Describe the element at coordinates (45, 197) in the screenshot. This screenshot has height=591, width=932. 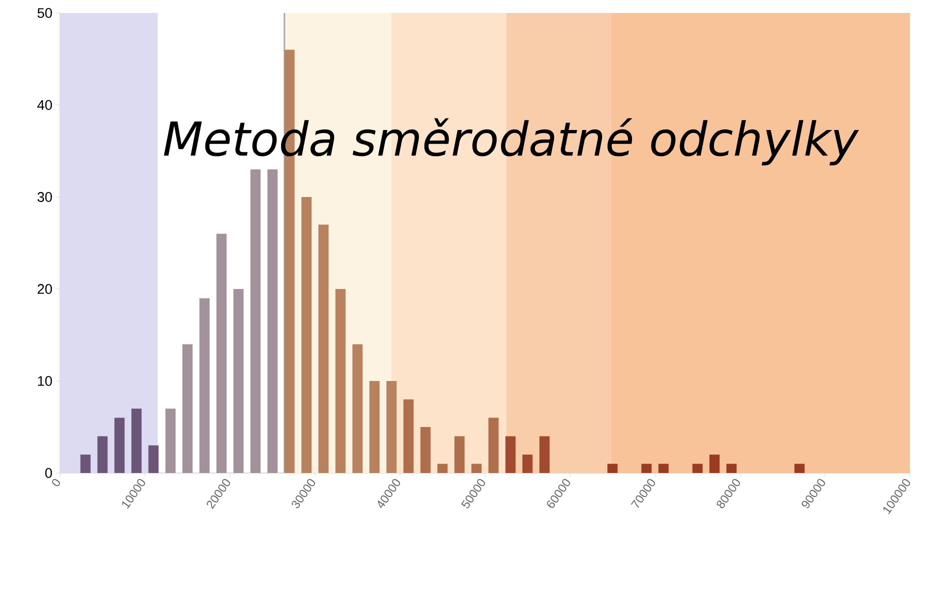
I see `y-tick-label: 30` at that location.